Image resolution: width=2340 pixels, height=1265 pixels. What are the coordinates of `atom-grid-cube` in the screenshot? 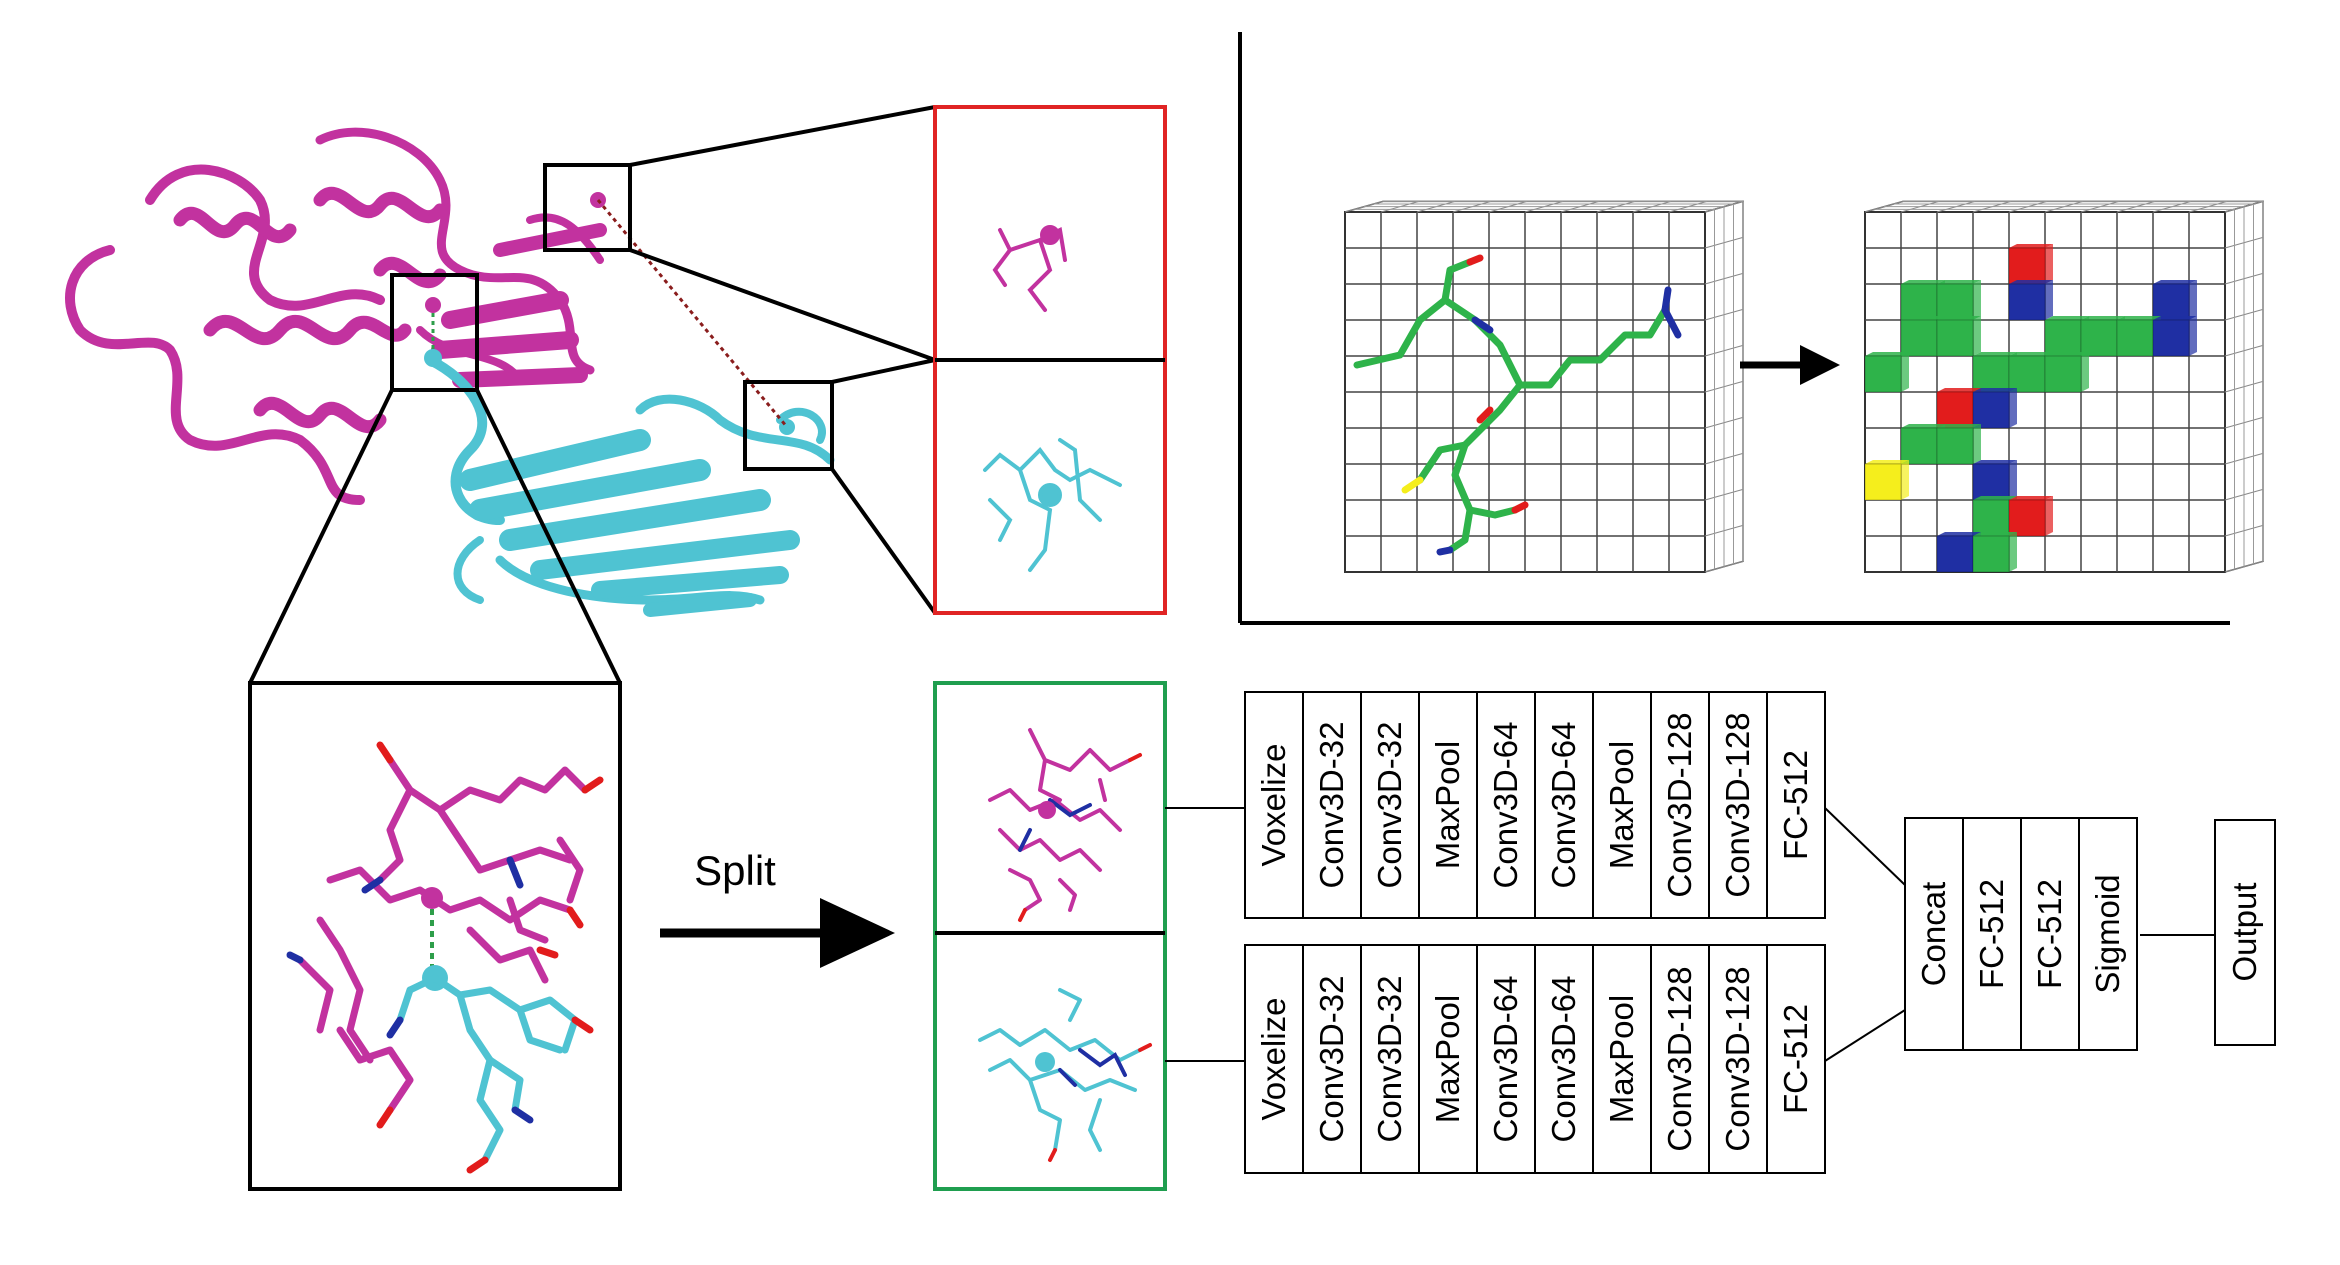 It's located at (1544, 386).